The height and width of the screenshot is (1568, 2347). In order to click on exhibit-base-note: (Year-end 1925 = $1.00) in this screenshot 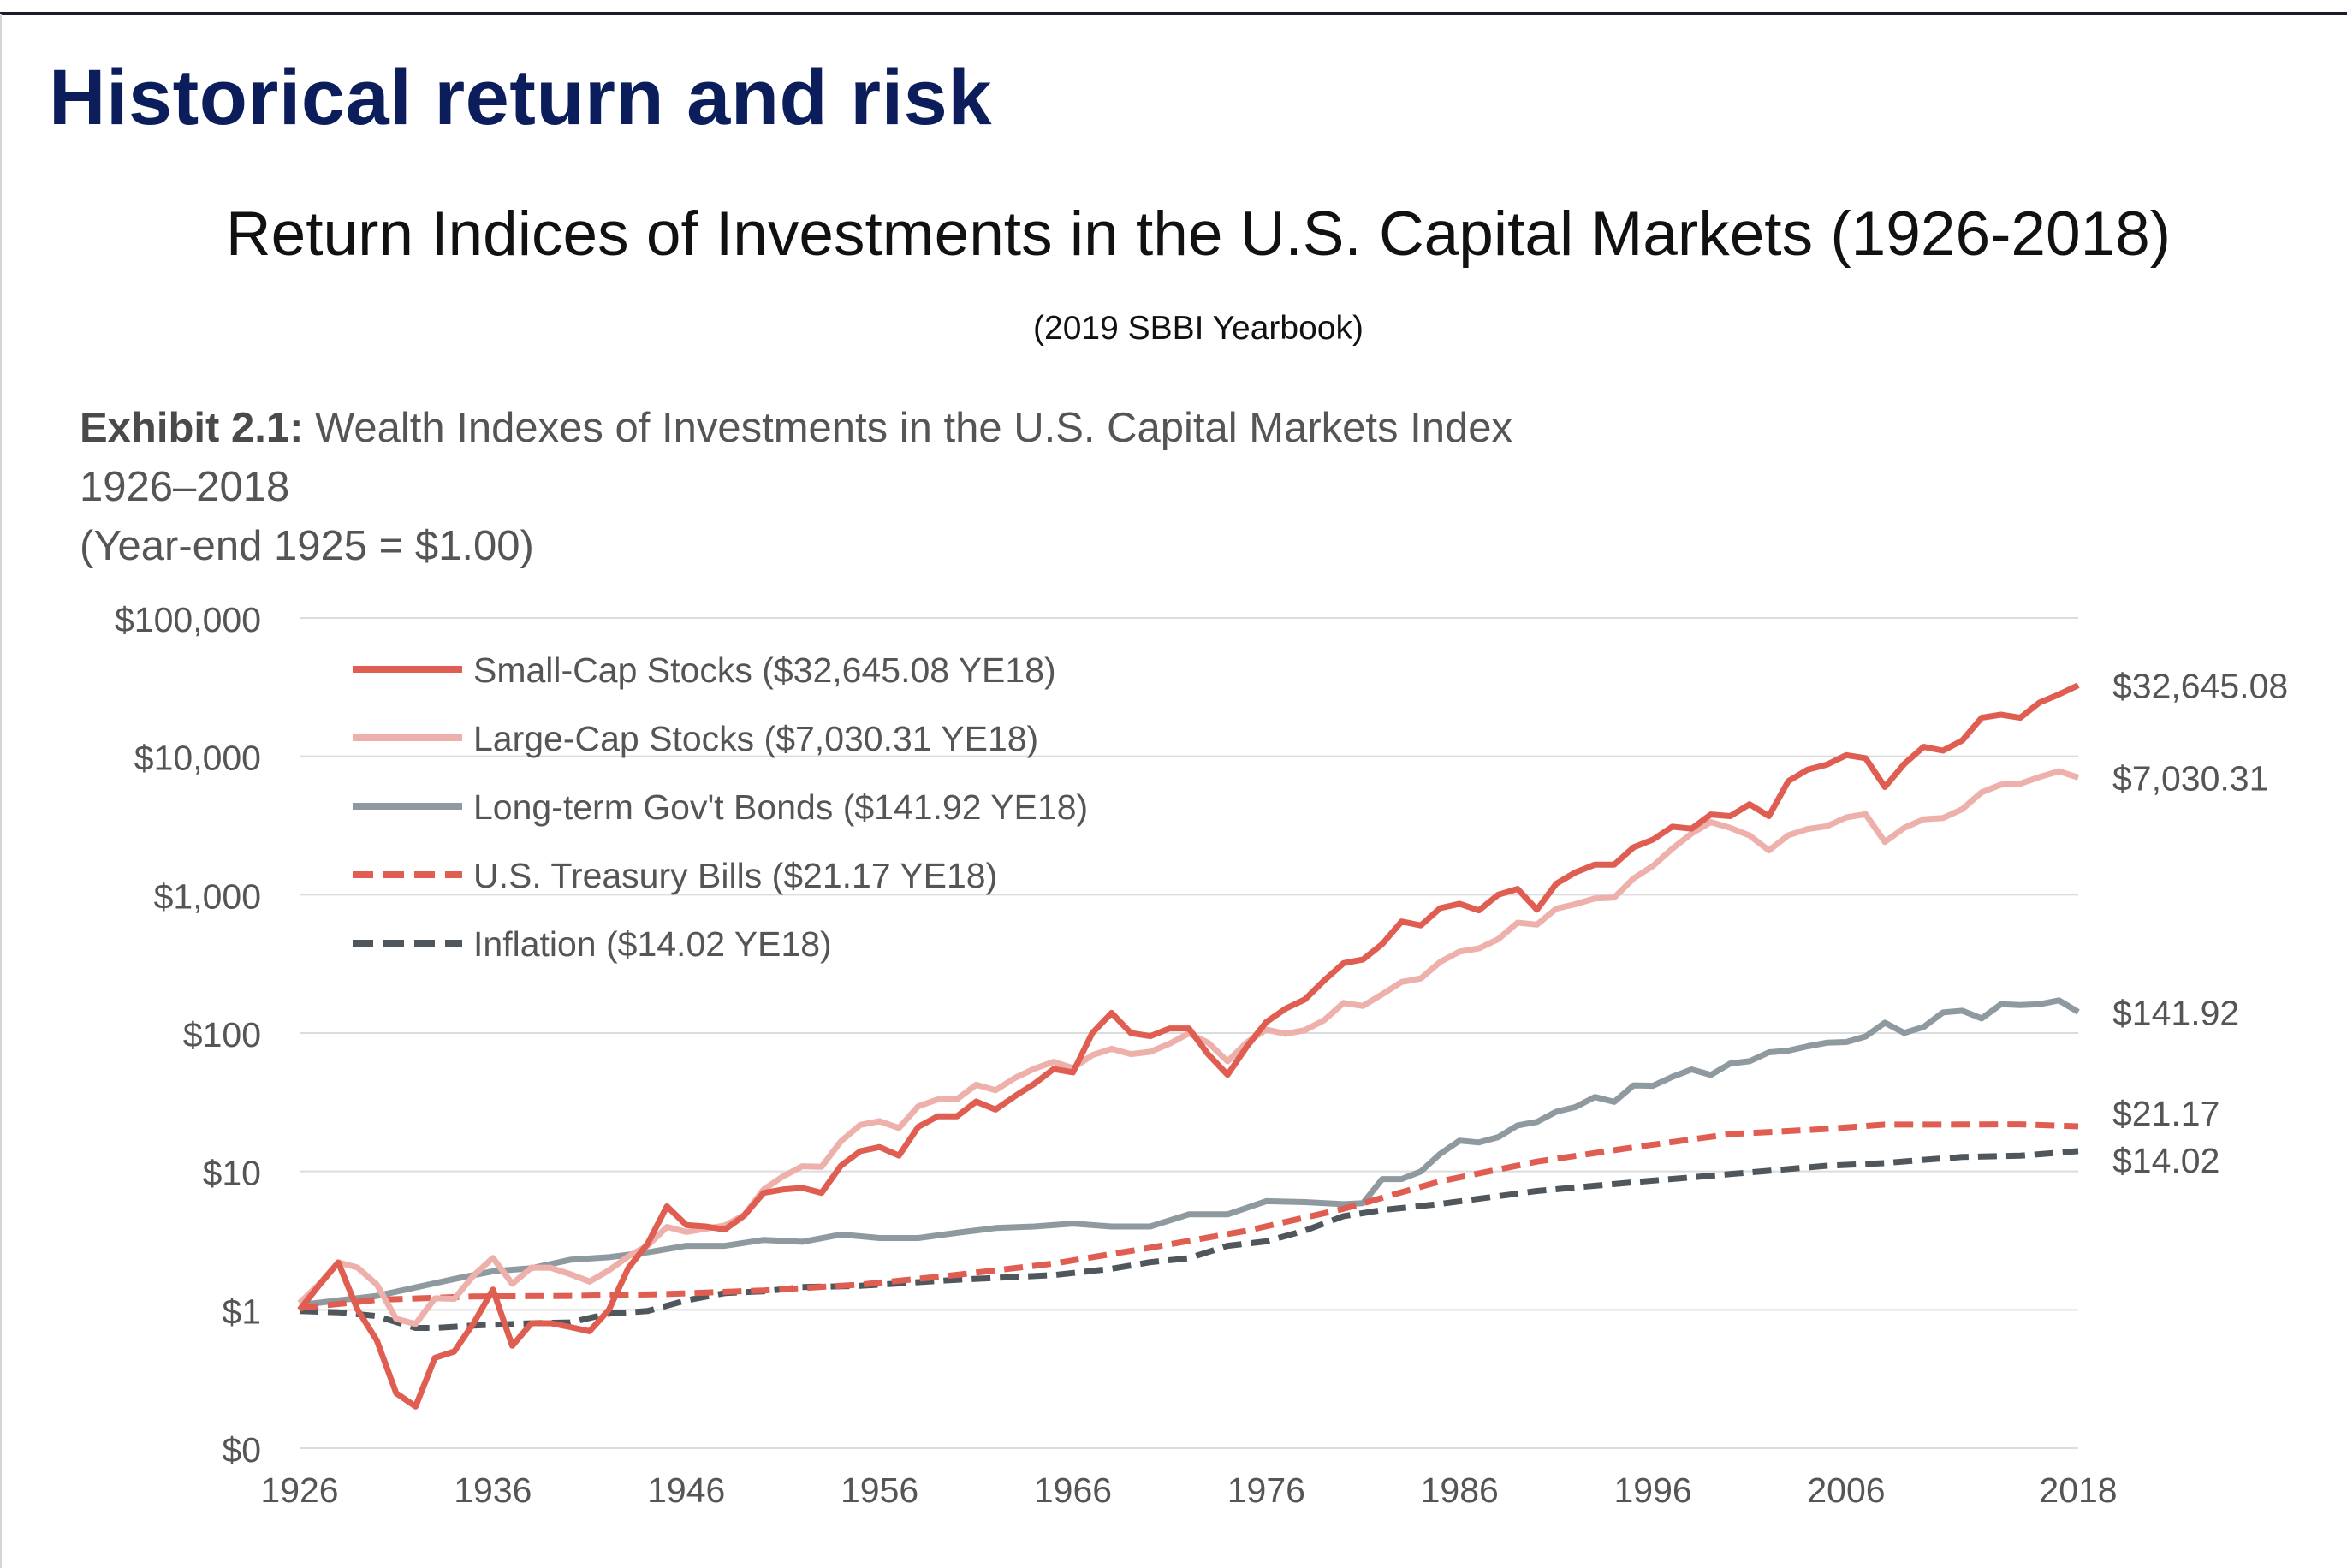, I will do `click(307, 546)`.